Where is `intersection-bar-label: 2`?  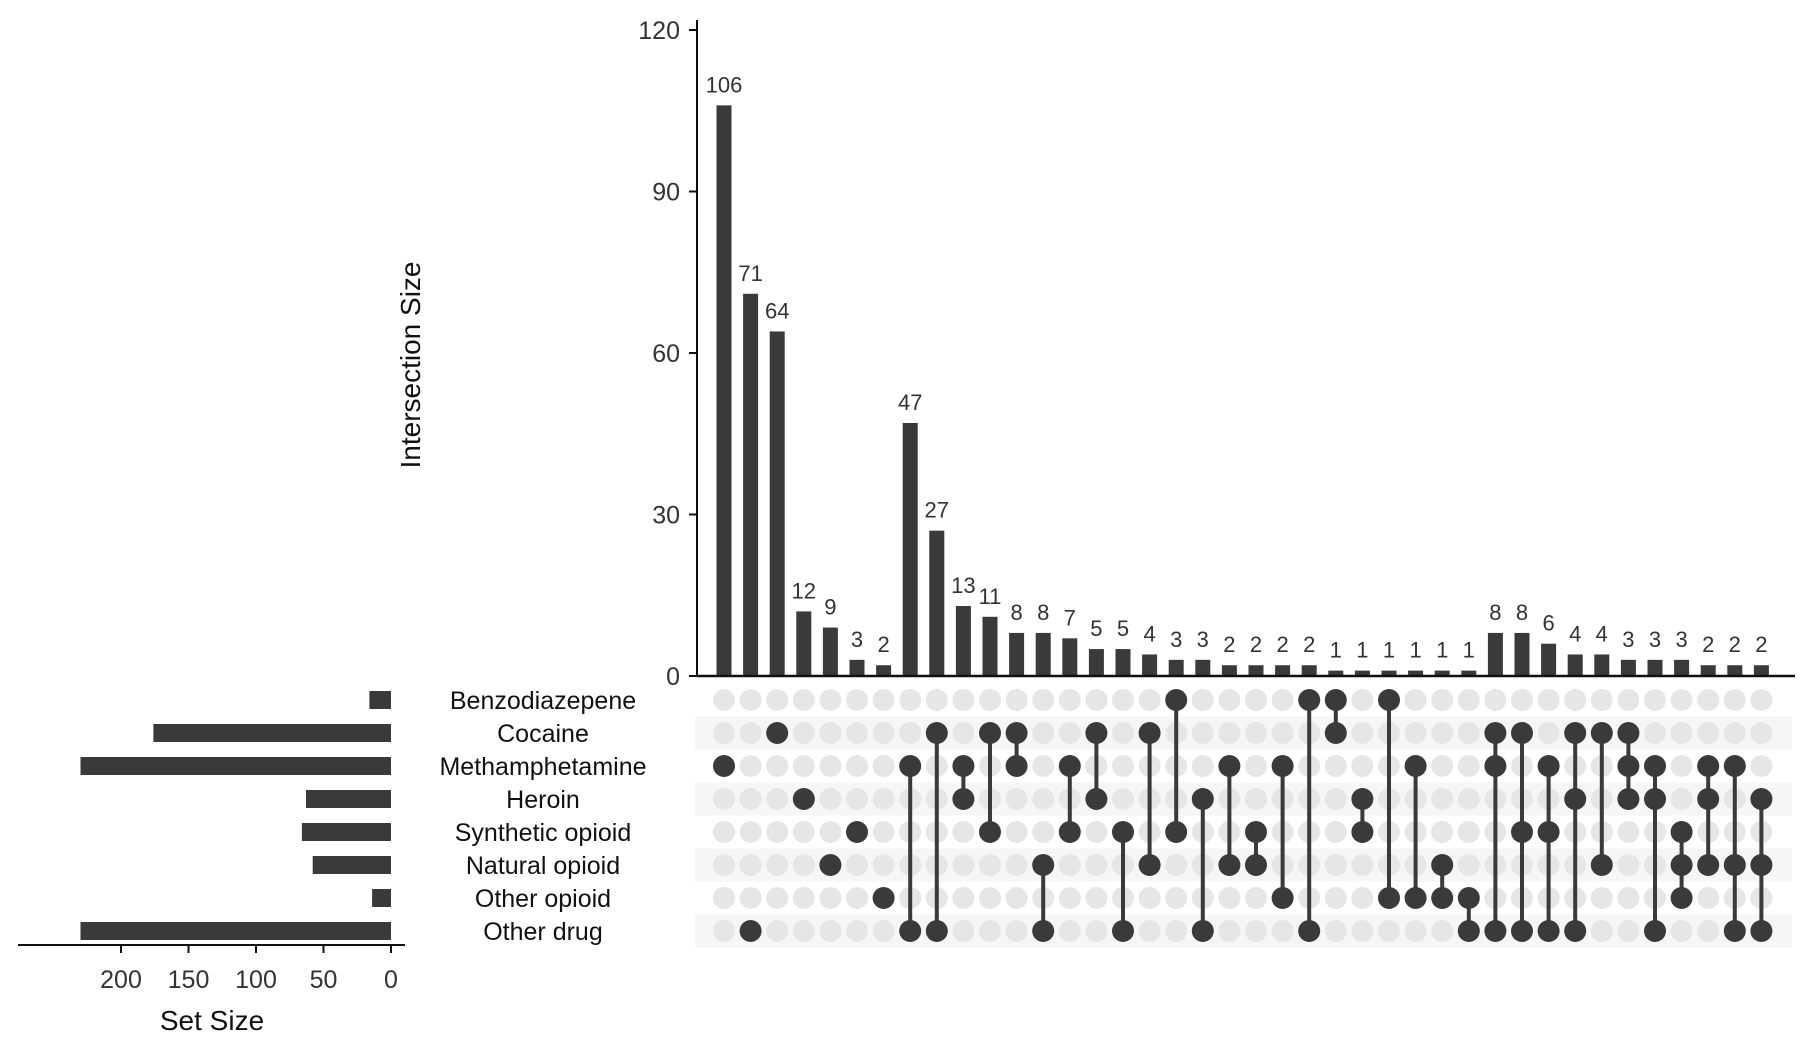 intersection-bar-label: 2 is located at coordinates (883, 644).